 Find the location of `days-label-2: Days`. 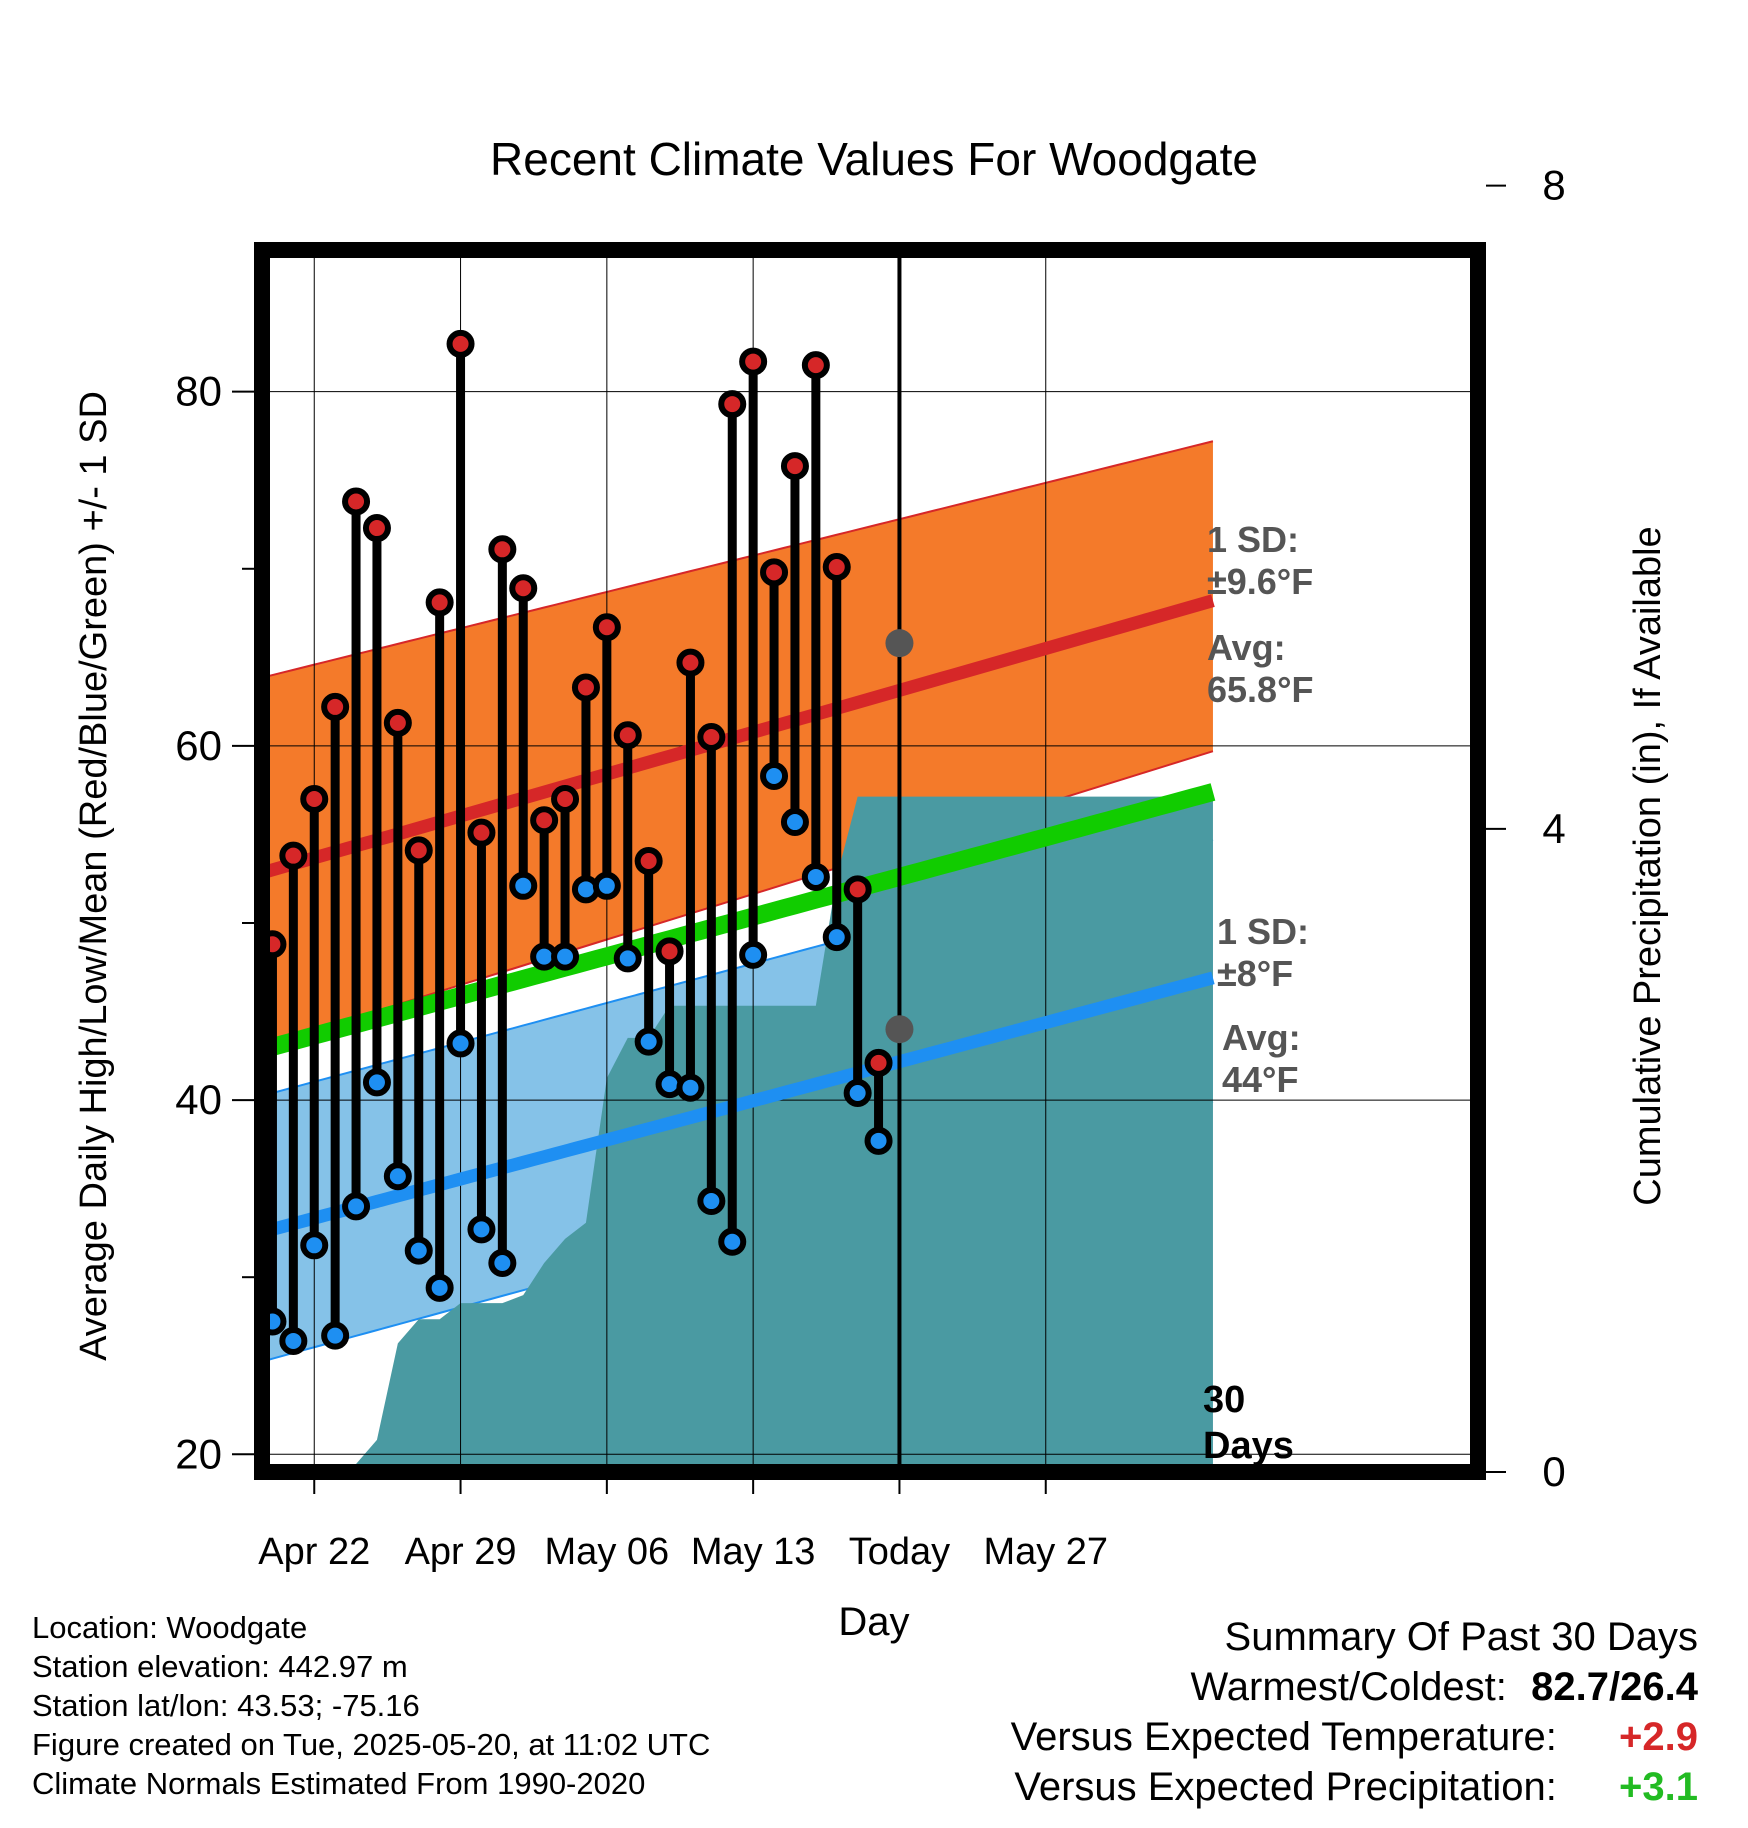

days-label-2: Days is located at coordinates (1248, 1446).